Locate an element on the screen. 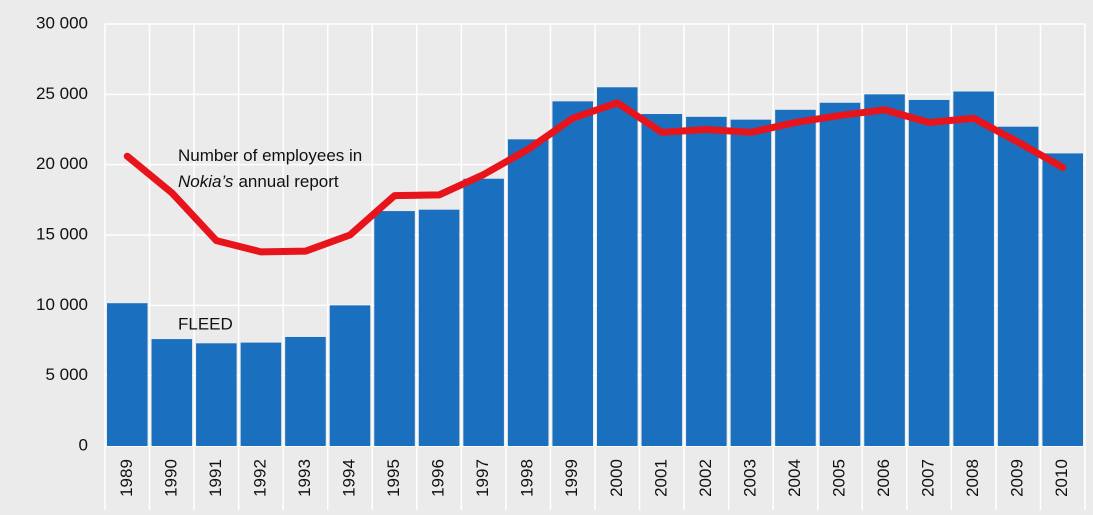 This screenshot has width=1093, height=515. x-tick-label: 2006 is located at coordinates (883, 478).